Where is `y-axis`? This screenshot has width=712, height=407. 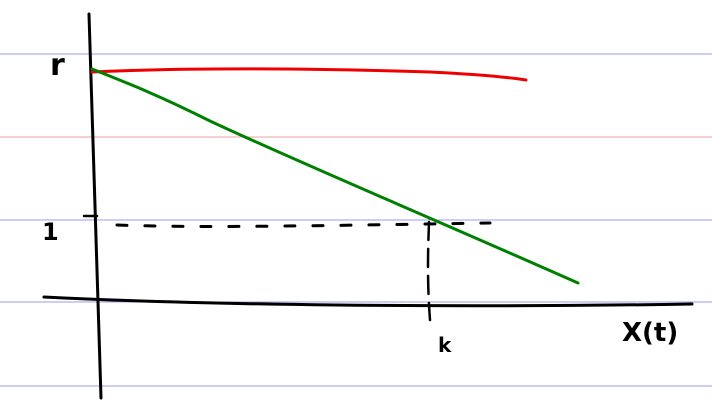
y-axis is located at coordinates (95, 206).